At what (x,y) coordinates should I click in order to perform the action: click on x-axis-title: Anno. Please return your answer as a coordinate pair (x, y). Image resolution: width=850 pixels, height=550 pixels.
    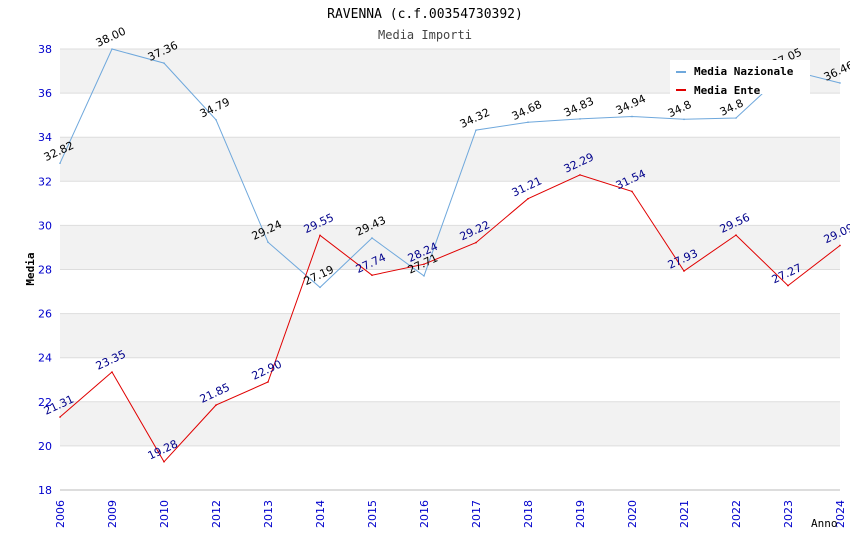
    Looking at the image, I should click on (824, 523).